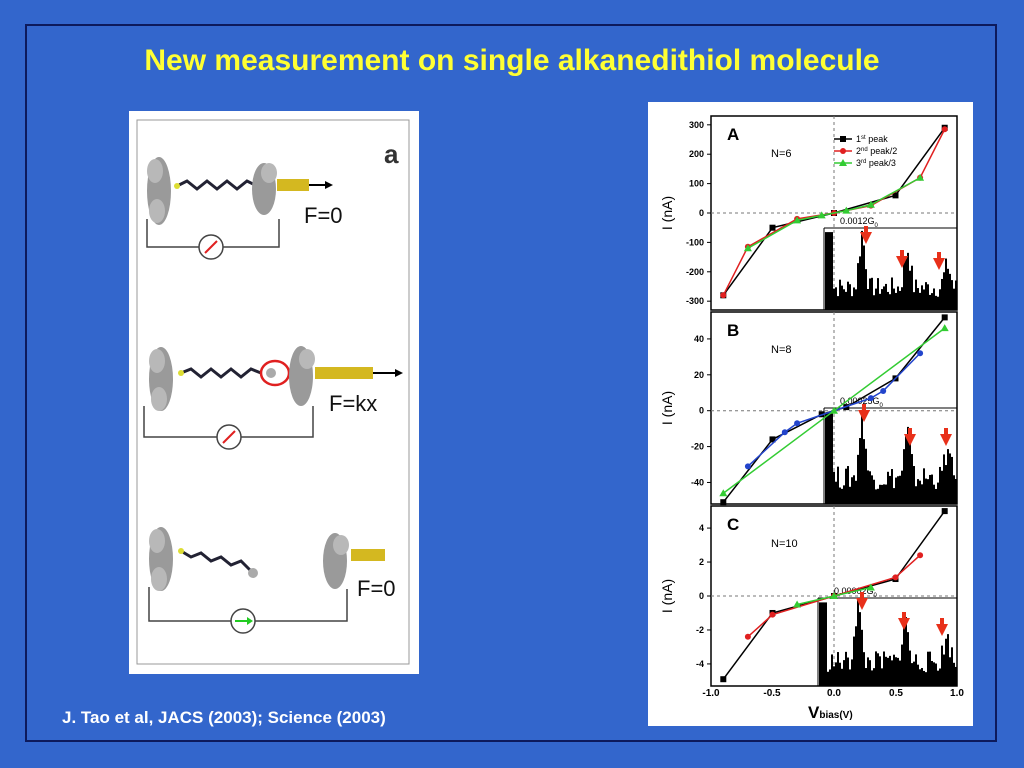  Describe the element at coordinates (808, 408) in the screenshot. I see `iv-panel-B: 40 20 0 -20 -40 B N=8 I (nA) 0.00025G0` at that location.